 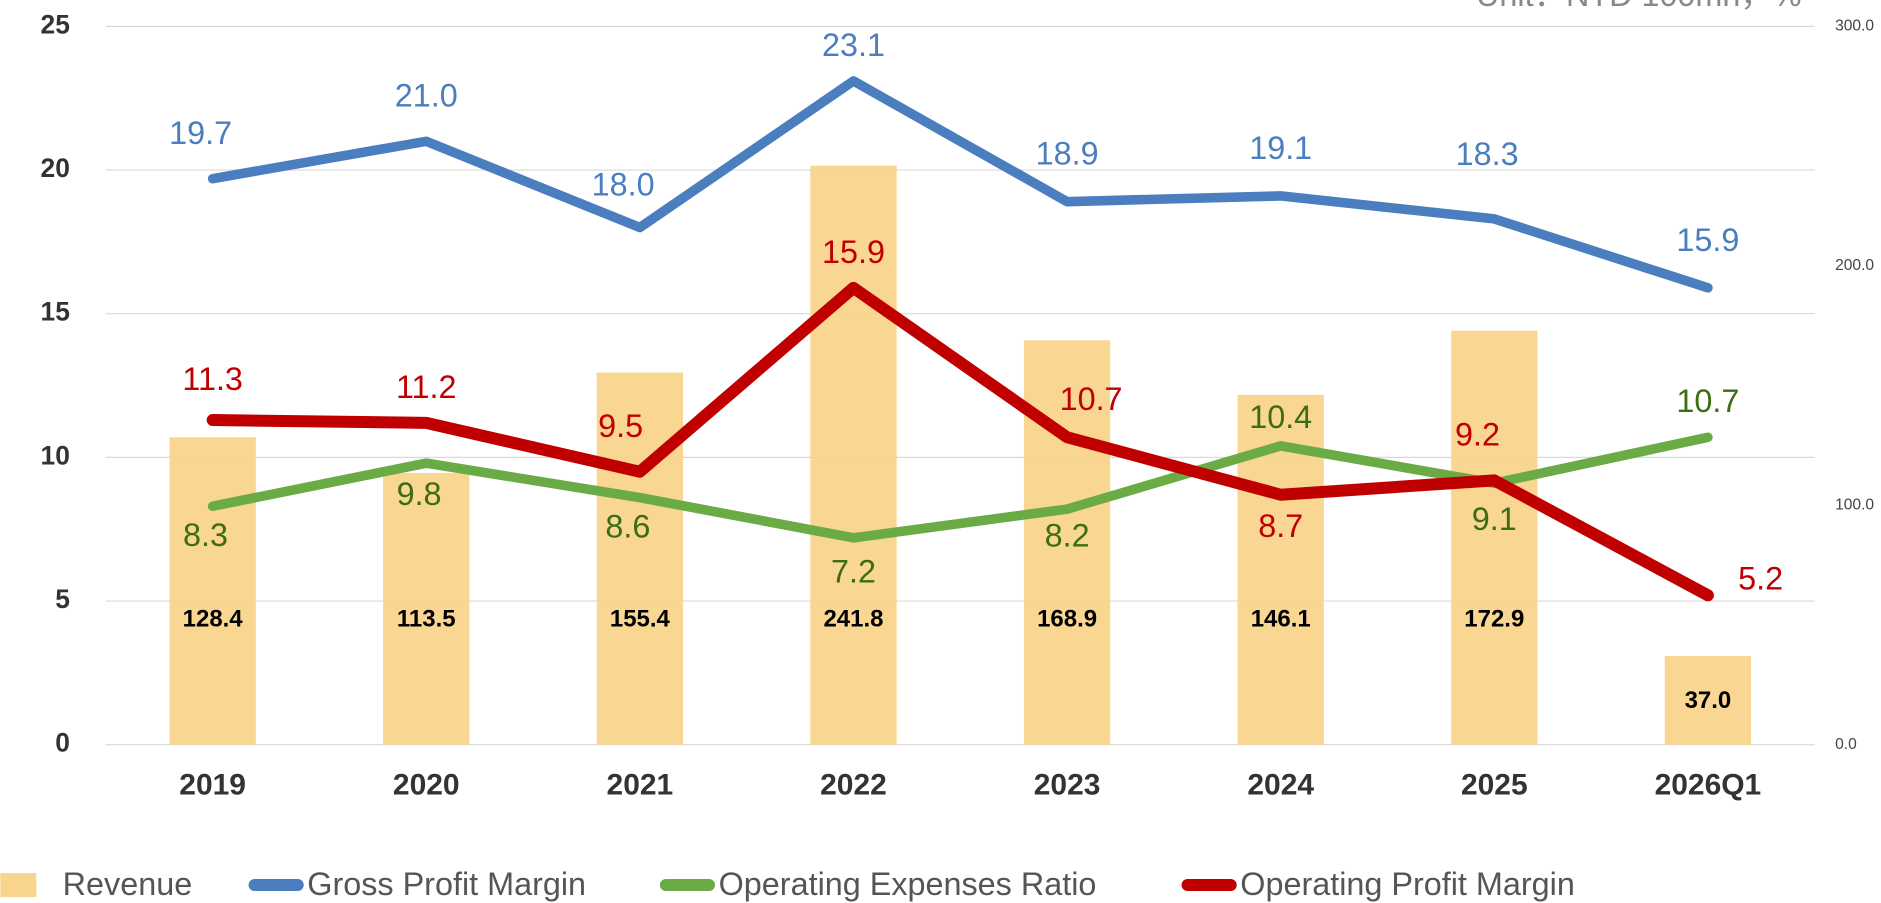 I want to click on line-value-label: 8.2, so click(x=1067, y=535).